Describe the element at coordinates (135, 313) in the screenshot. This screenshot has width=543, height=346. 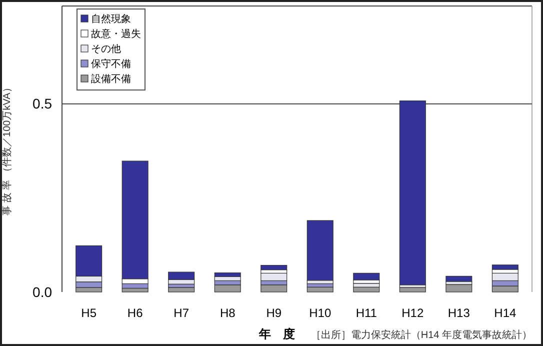
I see `x-tick-label: H6` at that location.